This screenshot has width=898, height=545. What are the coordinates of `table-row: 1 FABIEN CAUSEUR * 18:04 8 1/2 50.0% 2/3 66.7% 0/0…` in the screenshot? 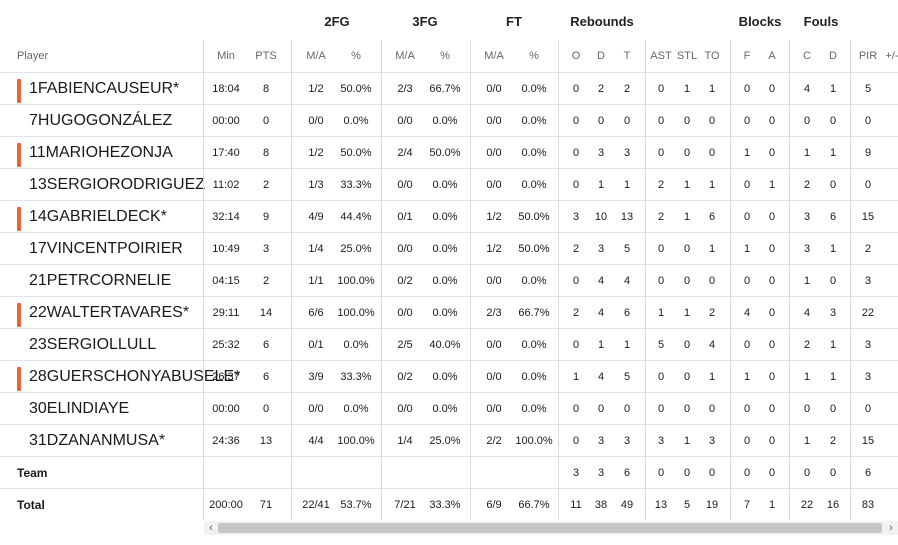 It's located at (449, 88).